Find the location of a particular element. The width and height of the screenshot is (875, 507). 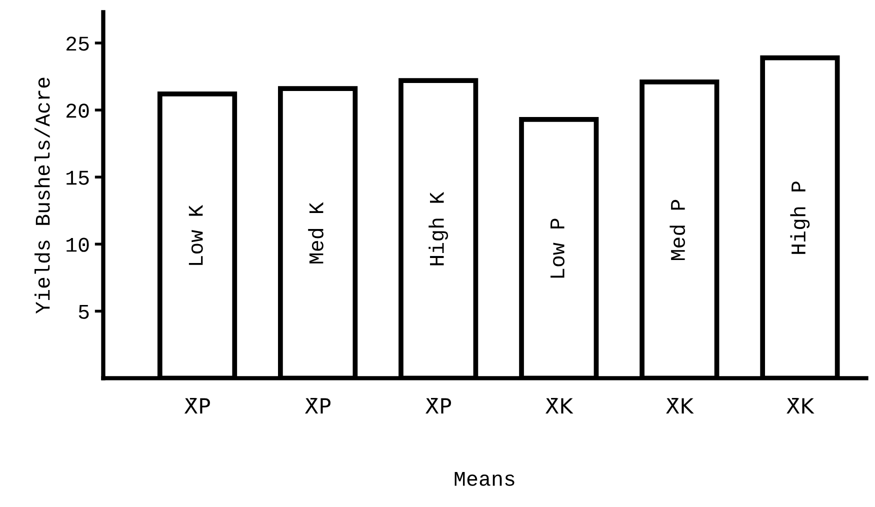

y-axis-title: Yields Bushels/Acre is located at coordinates (42, 196).